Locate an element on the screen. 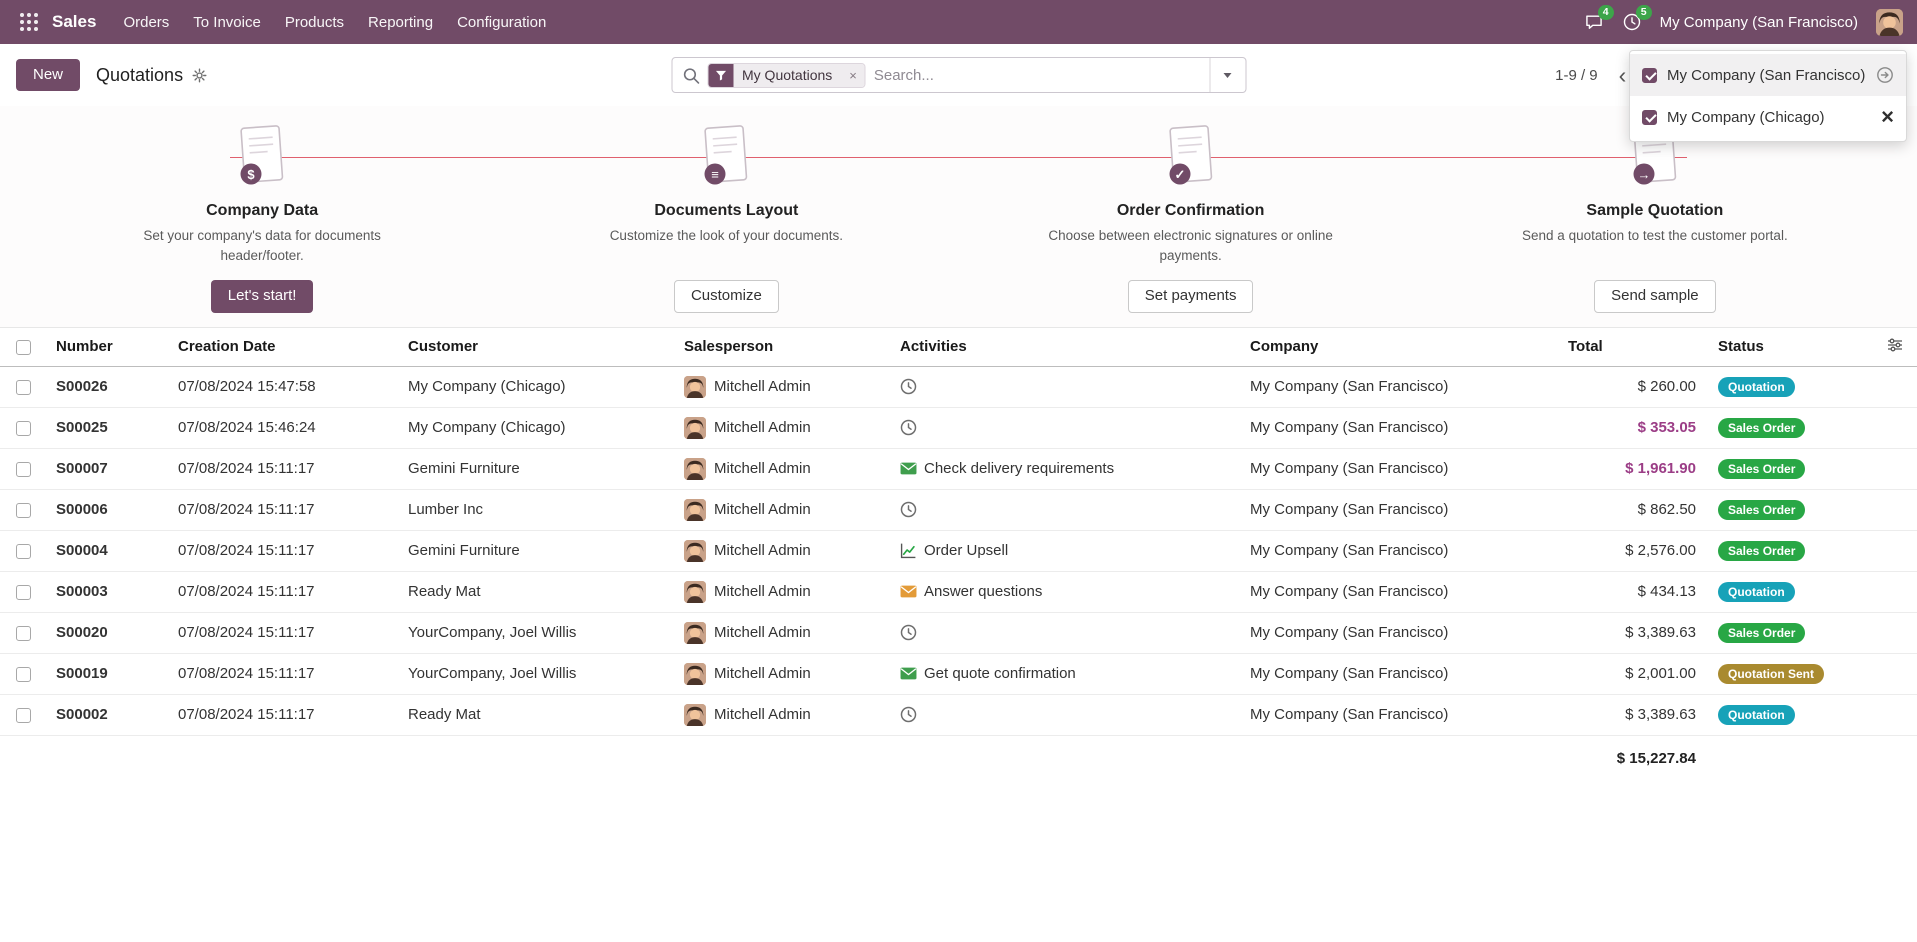 The width and height of the screenshot is (1917, 942). salesperson-avatar is located at coordinates (695, 714).